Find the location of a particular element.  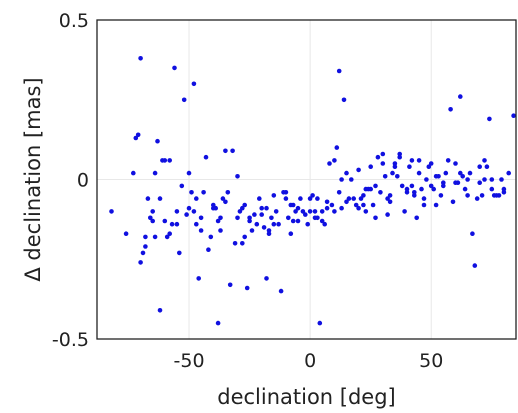

y-tick-label: 0 is located at coordinates (83, 181).